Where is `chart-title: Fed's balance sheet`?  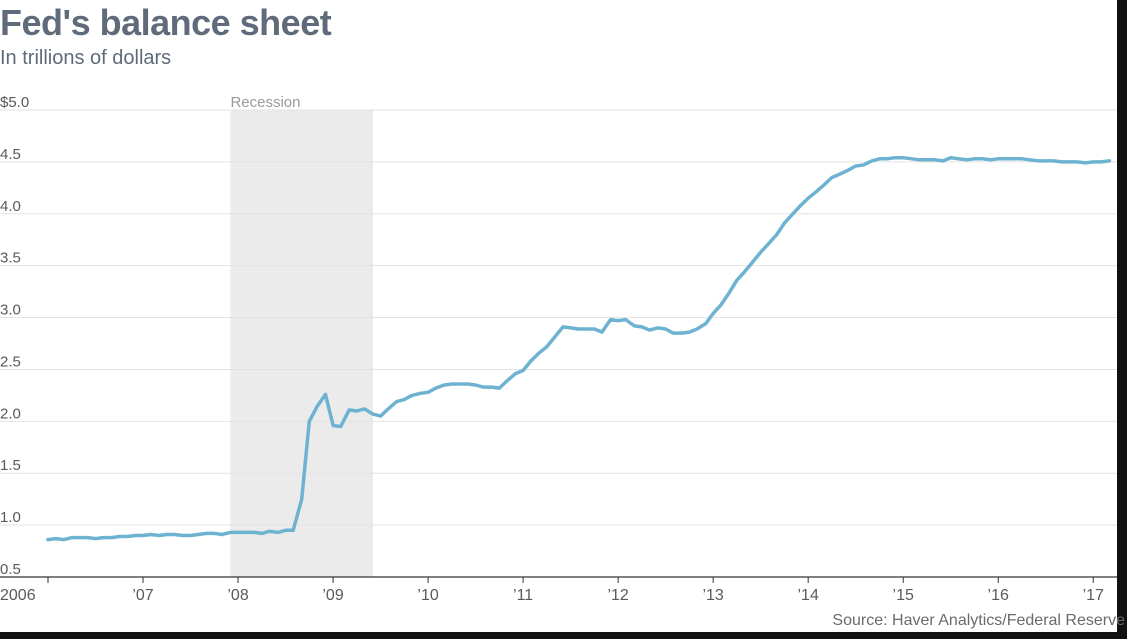
chart-title: Fed's balance sheet is located at coordinates (166, 22).